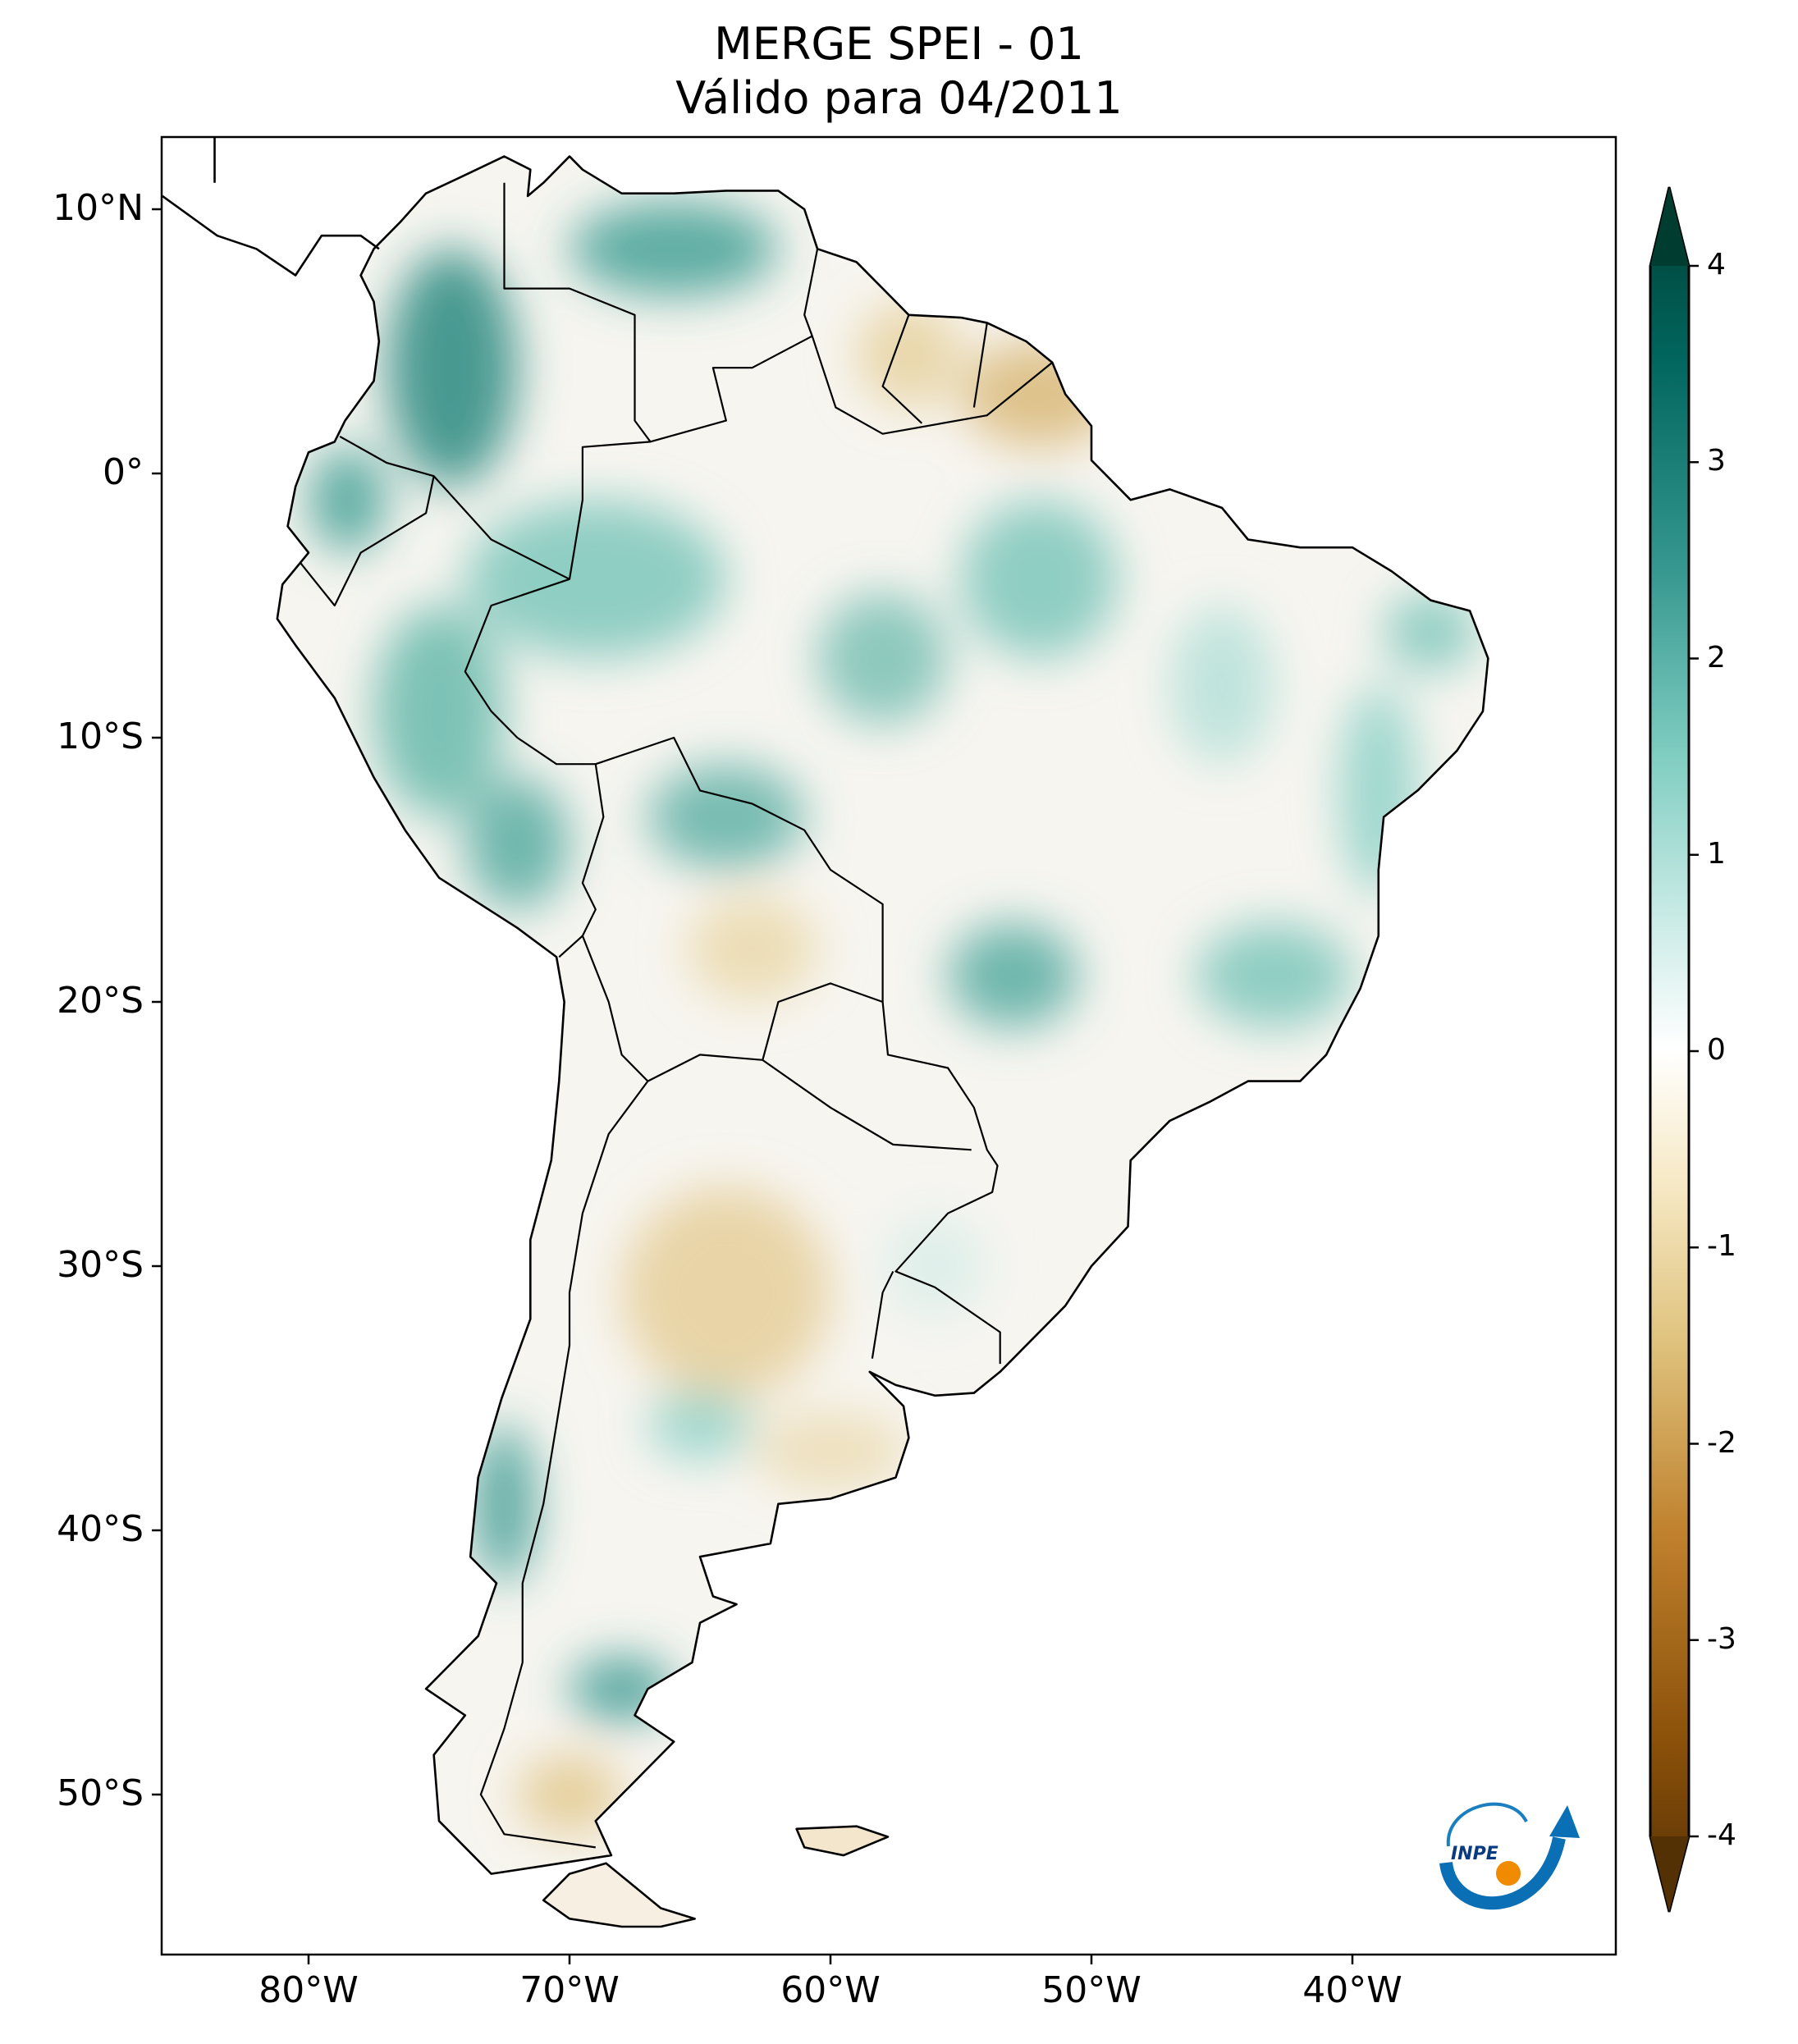 The width and height of the screenshot is (1798, 2044). Describe the element at coordinates (1721, 1835) in the screenshot. I see `colorbar-tick-label: -4` at that location.